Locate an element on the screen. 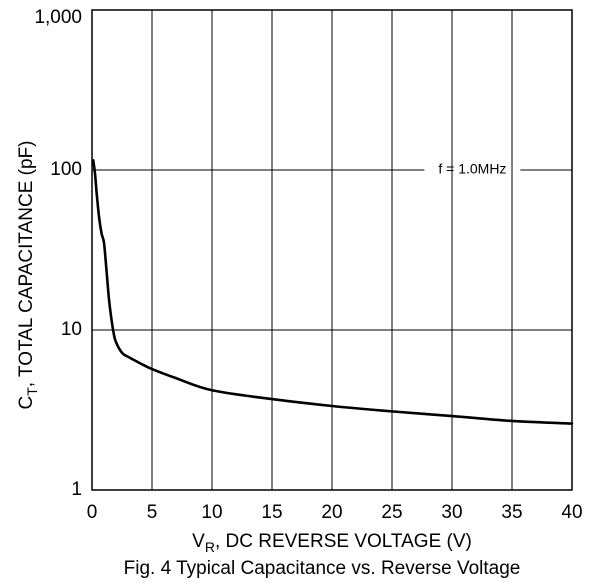 Image resolution: width=590 pixels, height=583 pixels. y-tick-label-1000: 1,000 is located at coordinates (58, 17).